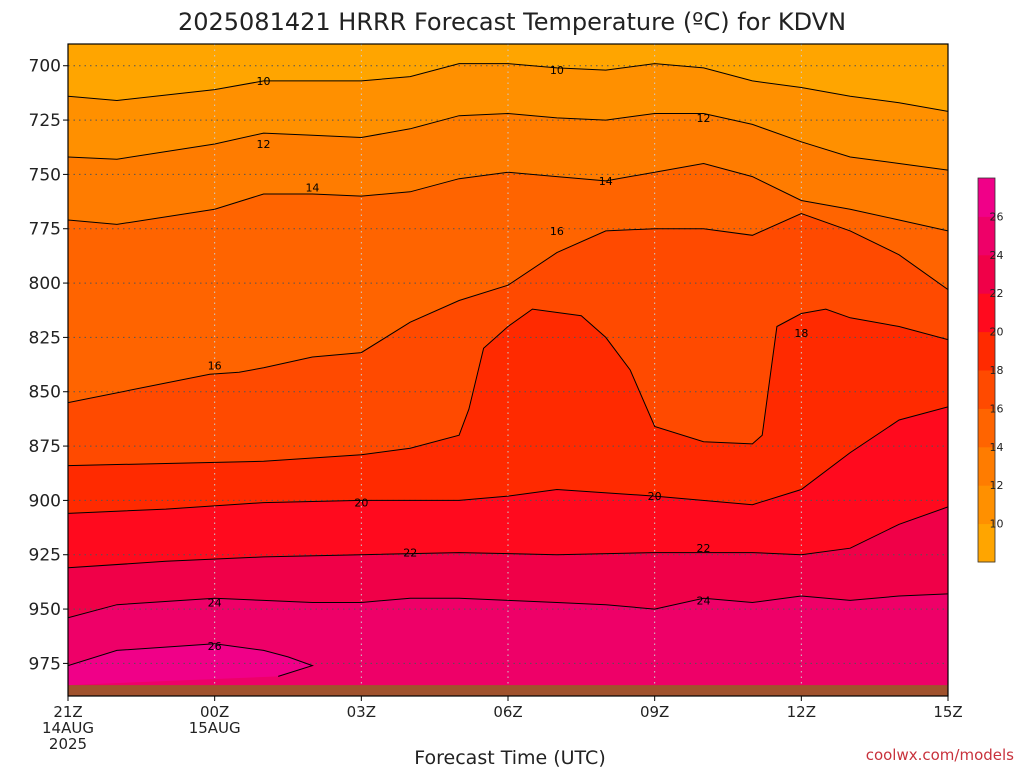  What do you see at coordinates (68, 728) in the screenshot?
I see `x-tick-label: 14AUG` at bounding box center [68, 728].